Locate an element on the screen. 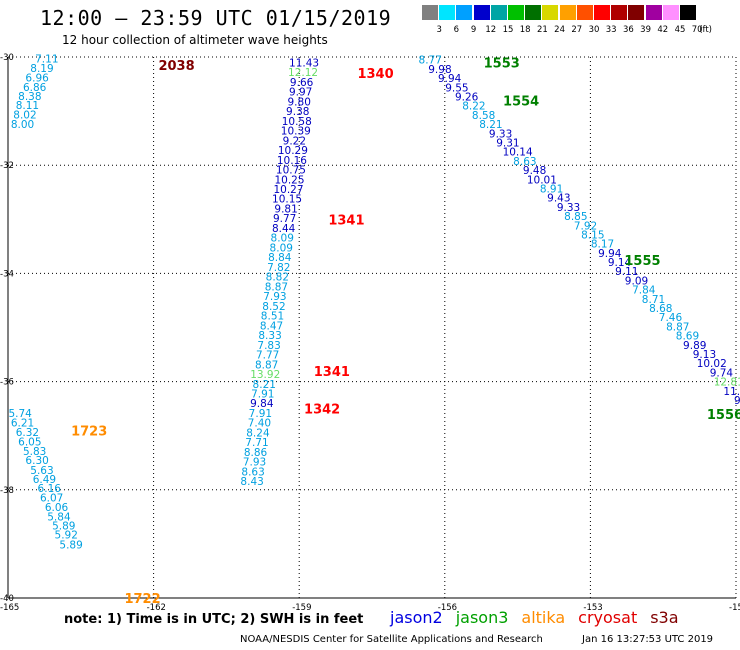 The height and width of the screenshot is (650, 740). lat-tick-label: -40 is located at coordinates (7, 599).